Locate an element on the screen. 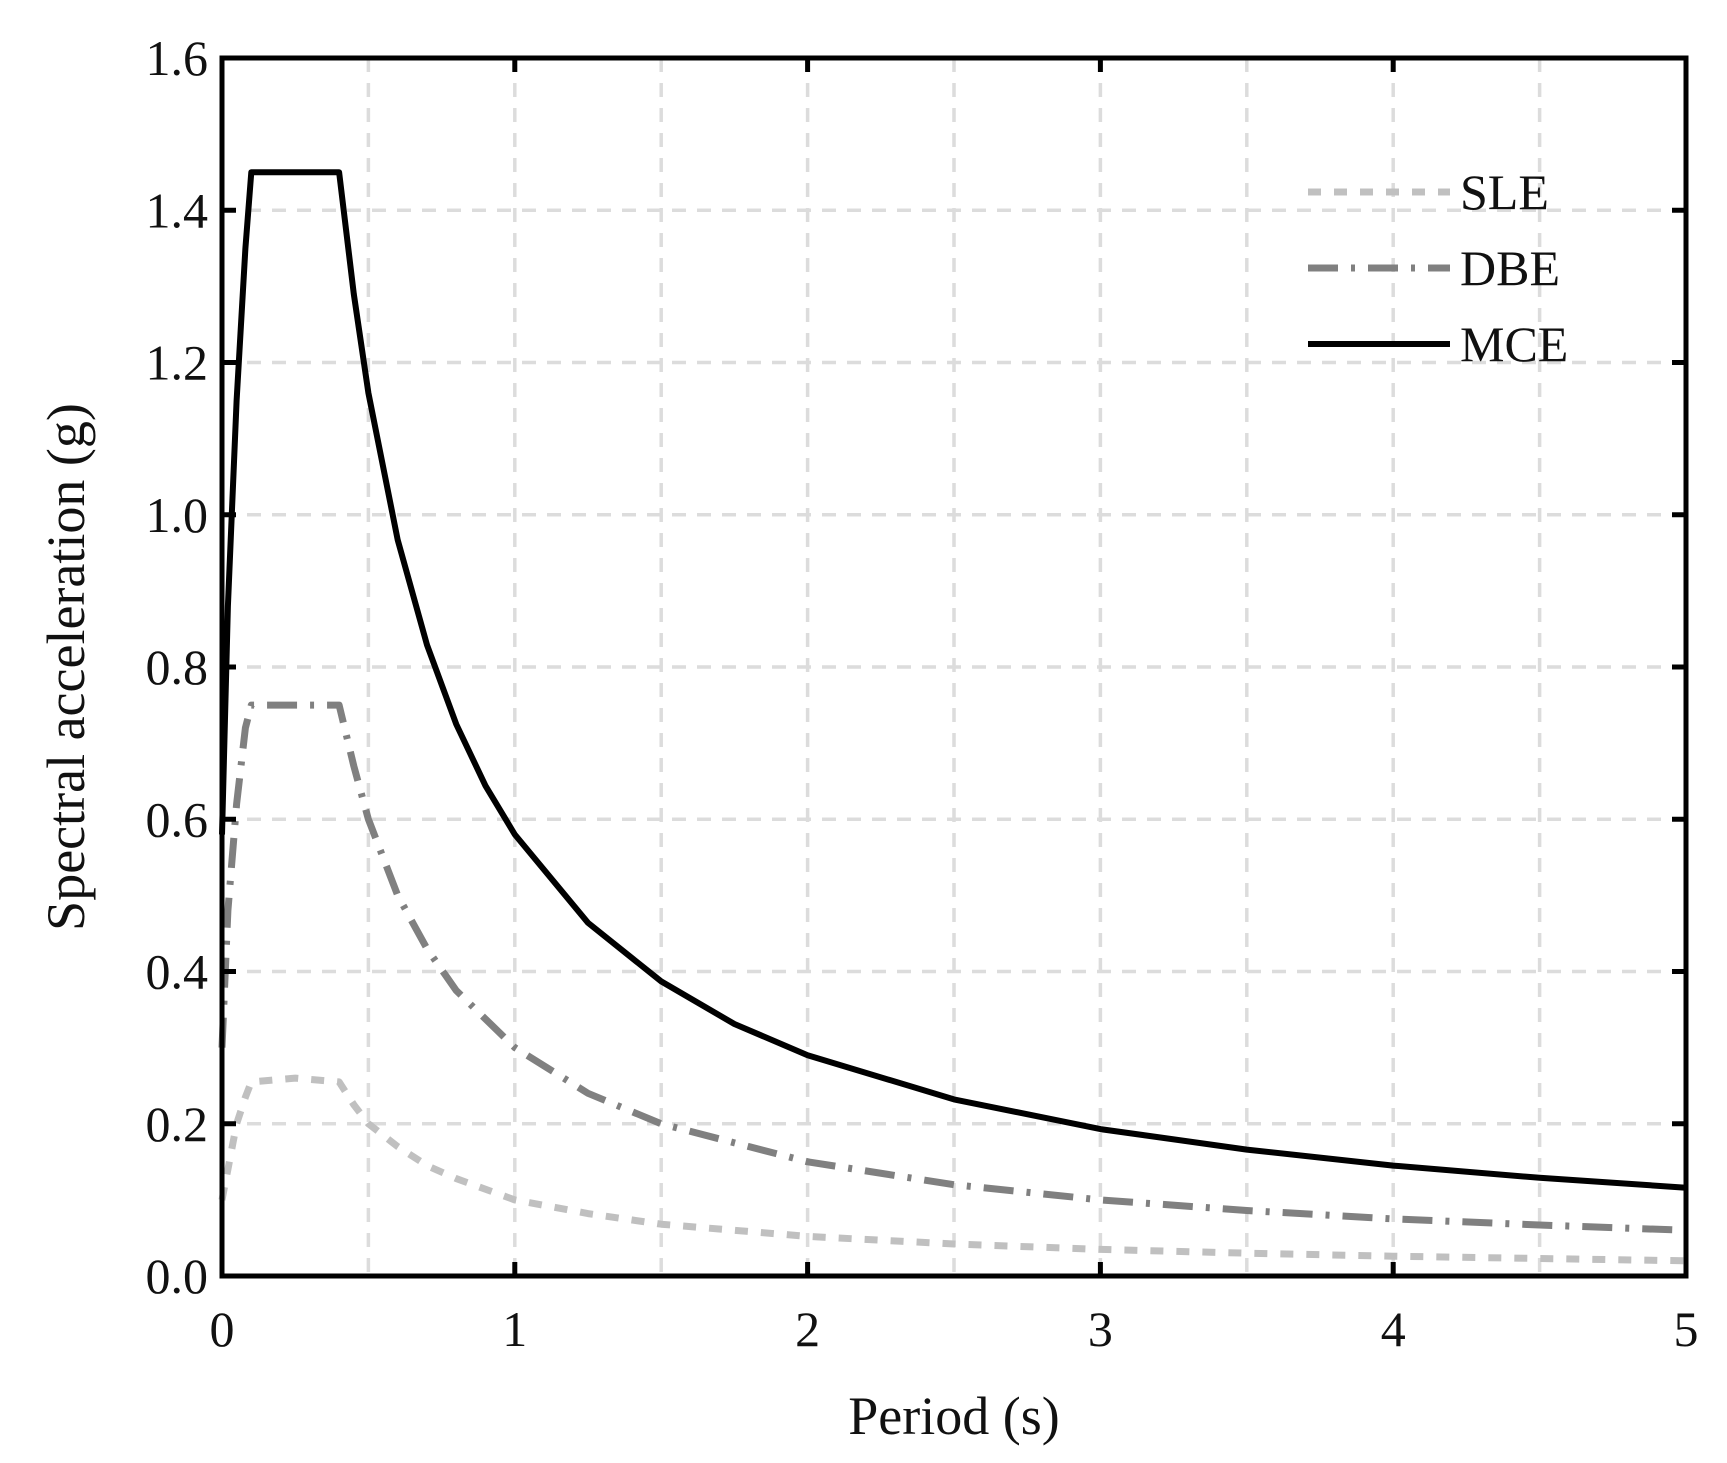 This screenshot has width=1727, height=1463. y-tick-labels: 0.0 0.2 0.4 0.6 0.8 1.0 1.2 1.4 1.6 is located at coordinates (177, 667).